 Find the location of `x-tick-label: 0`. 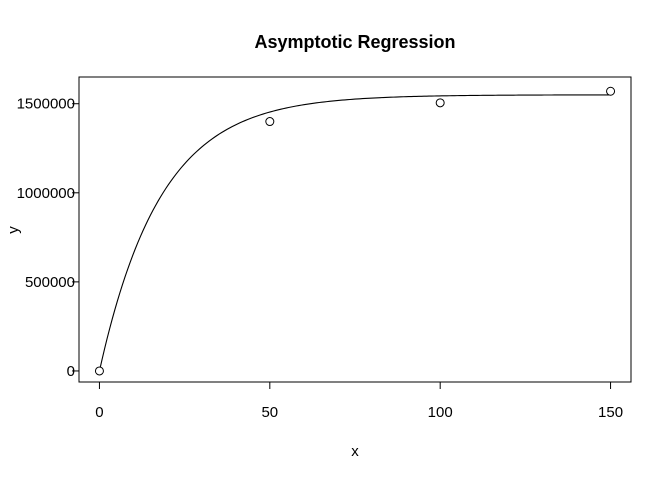

x-tick-label: 0 is located at coordinates (99, 412).